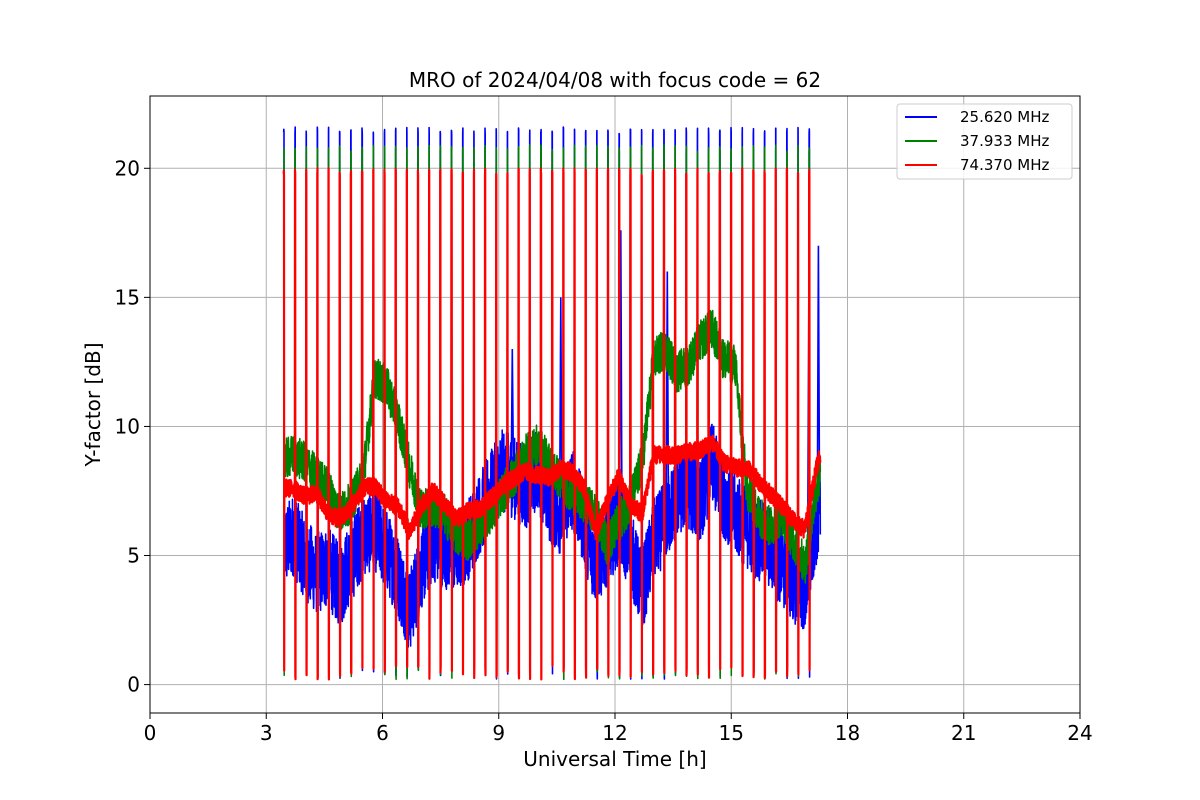 The width and height of the screenshot is (1200, 800). Describe the element at coordinates (1004, 165) in the screenshot. I see `legend-label: 74.370 MHz` at that location.